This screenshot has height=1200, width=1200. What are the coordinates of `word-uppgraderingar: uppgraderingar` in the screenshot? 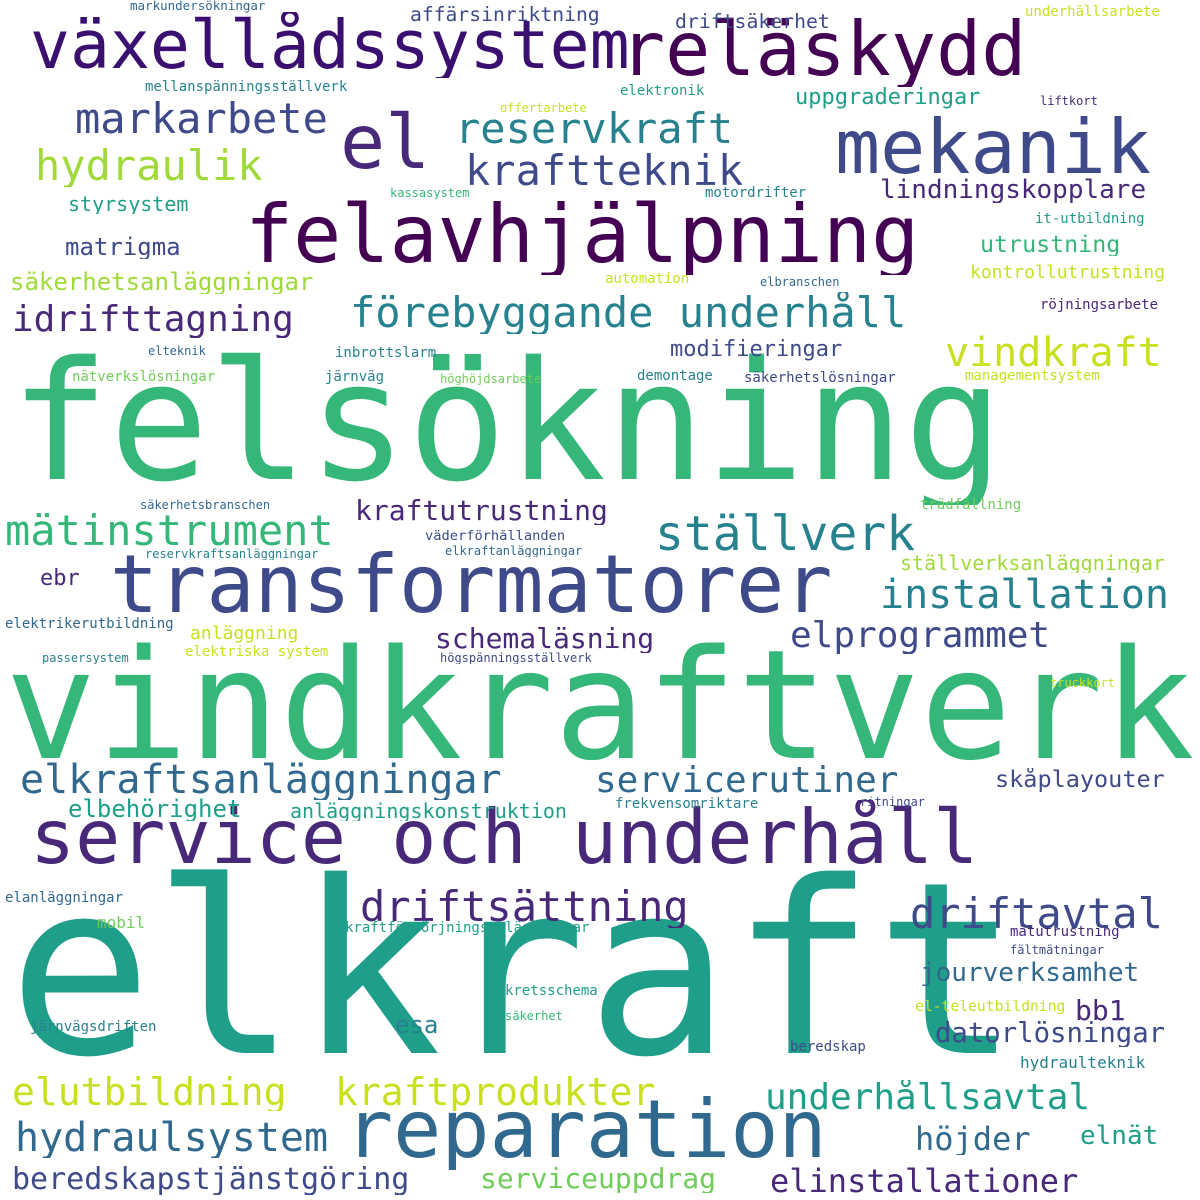 It's located at (888, 98).